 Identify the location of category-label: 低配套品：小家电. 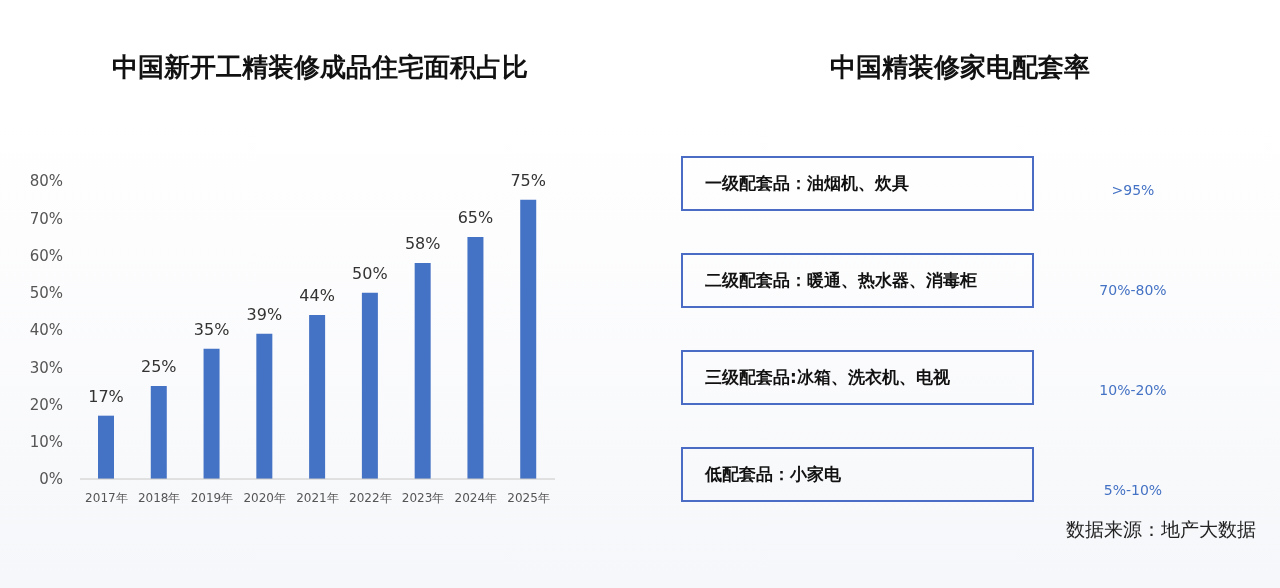
(773, 474).